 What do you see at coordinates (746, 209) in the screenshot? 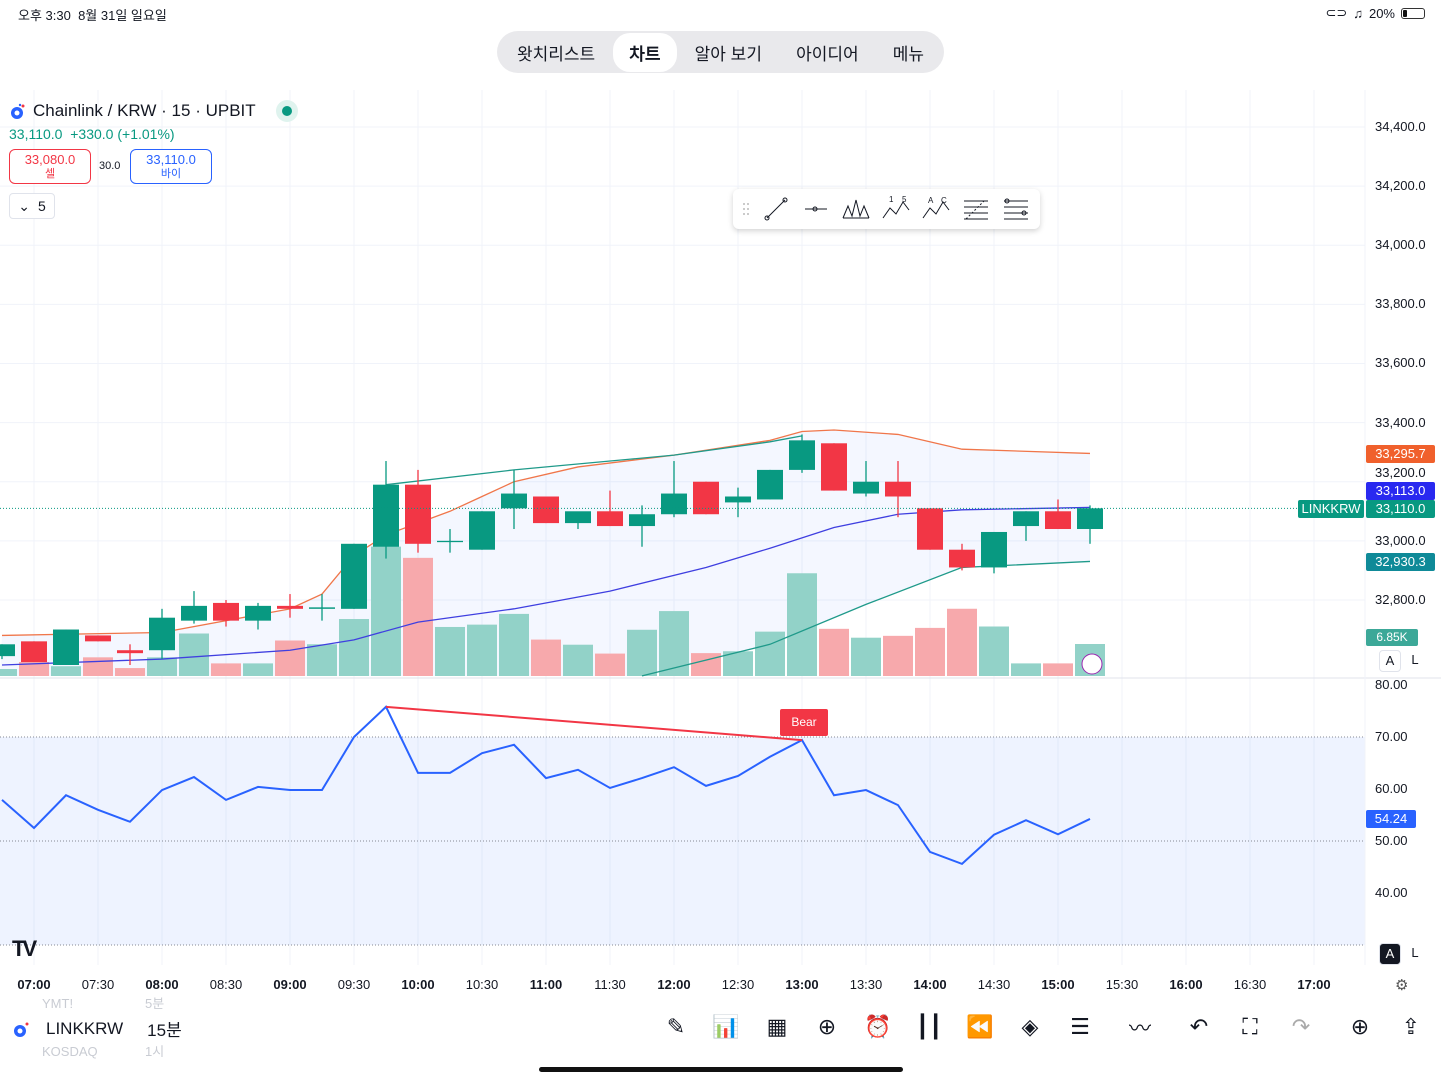
I see `drag-handle-icon` at bounding box center [746, 209].